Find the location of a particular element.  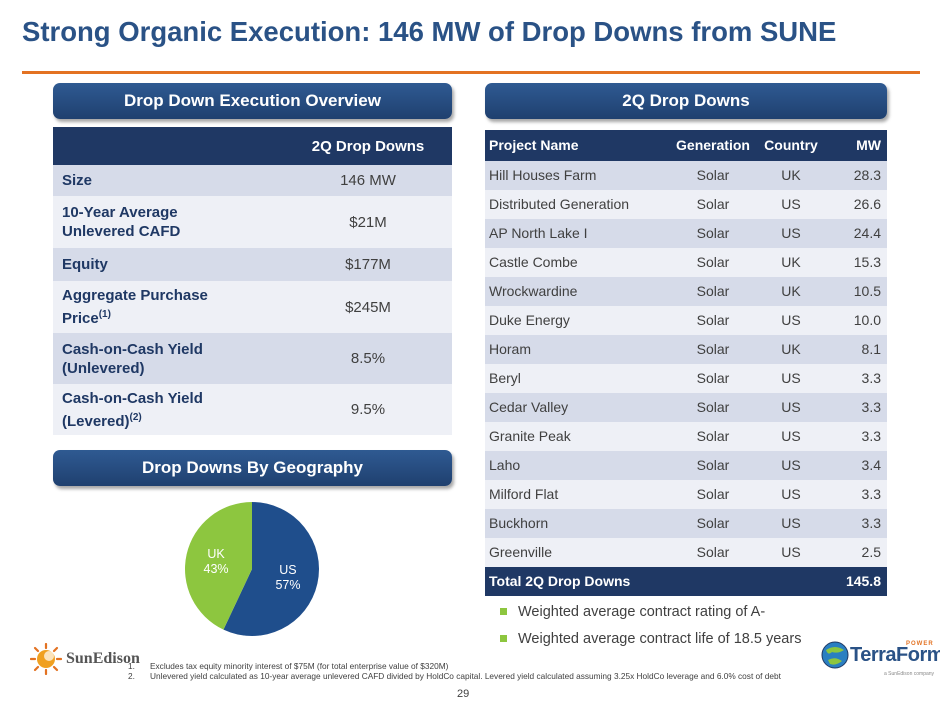

project-name-cell: Greenville is located at coordinates (521, 552).